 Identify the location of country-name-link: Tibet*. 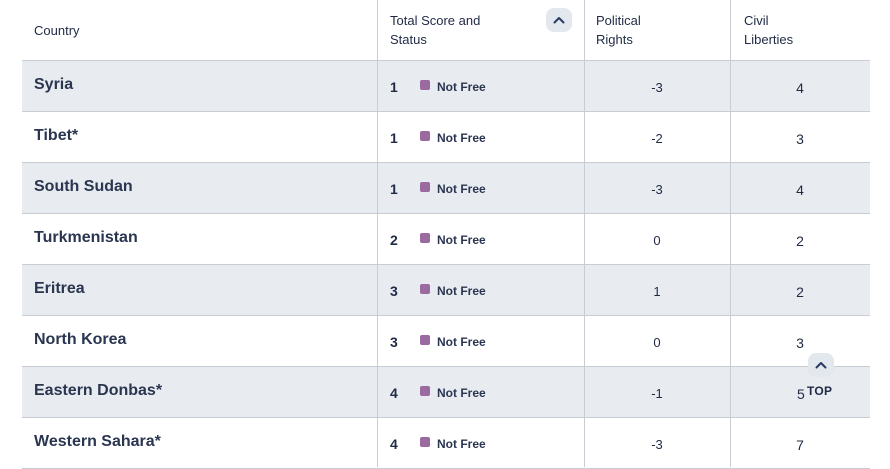
(56, 135).